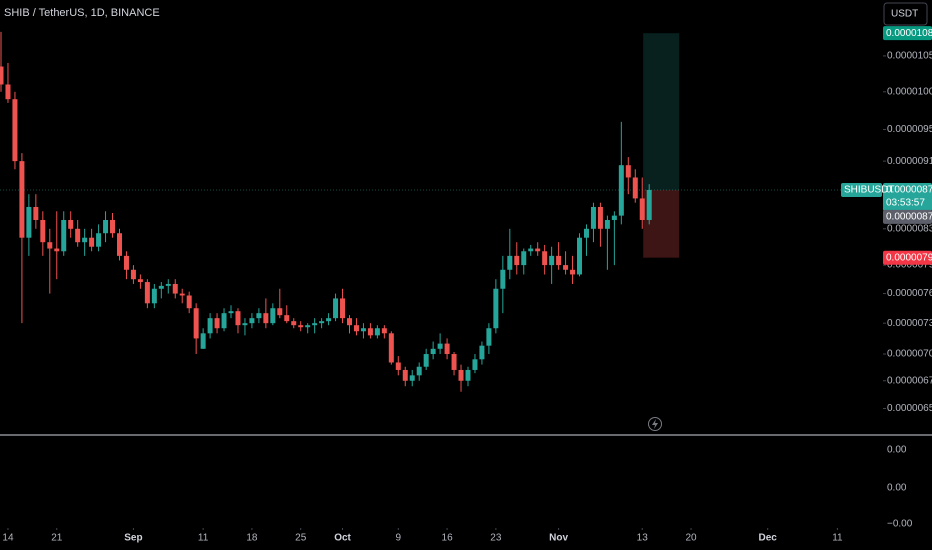  I want to click on stop-price-label: 0.00000798, so click(909, 257).